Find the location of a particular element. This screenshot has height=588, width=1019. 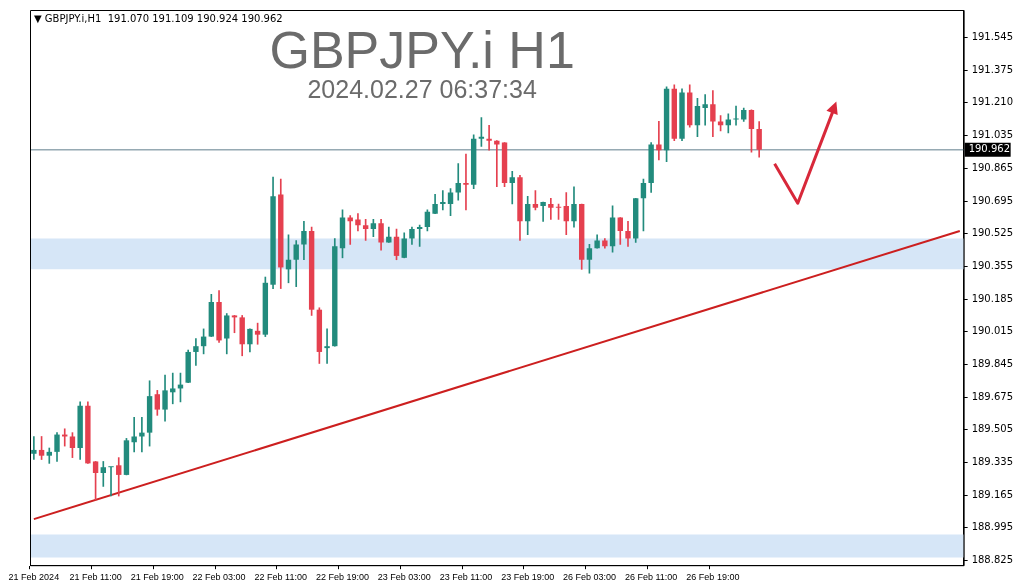

y-tick-label: 190.525 is located at coordinates (992, 233).